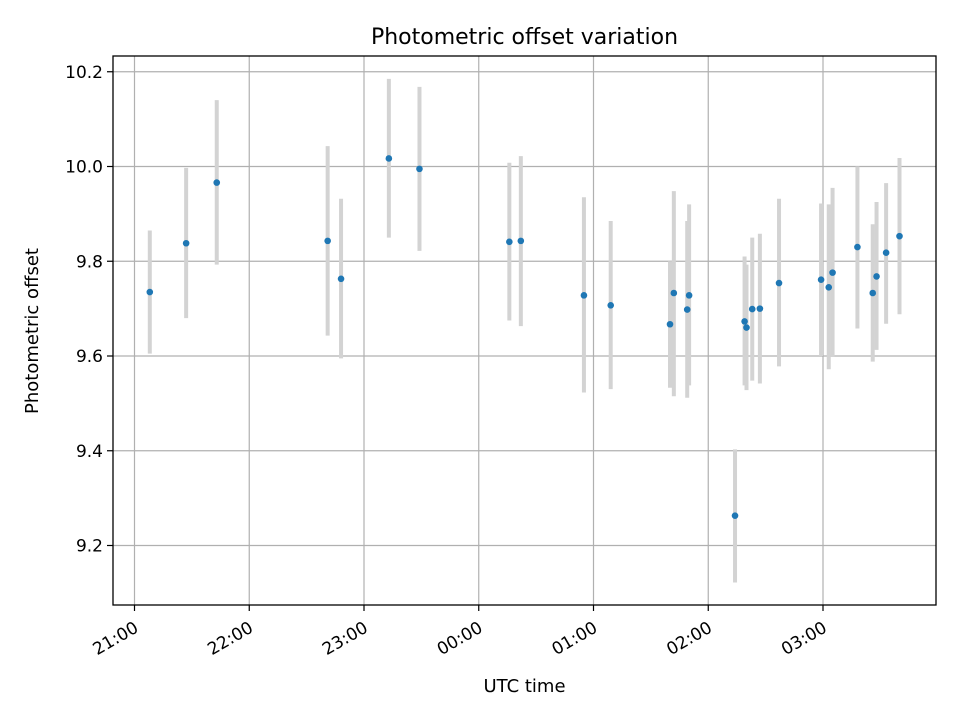 The image size is (960, 720). Describe the element at coordinates (89, 262) in the screenshot. I see `y-tick-label: 9.8` at that location.